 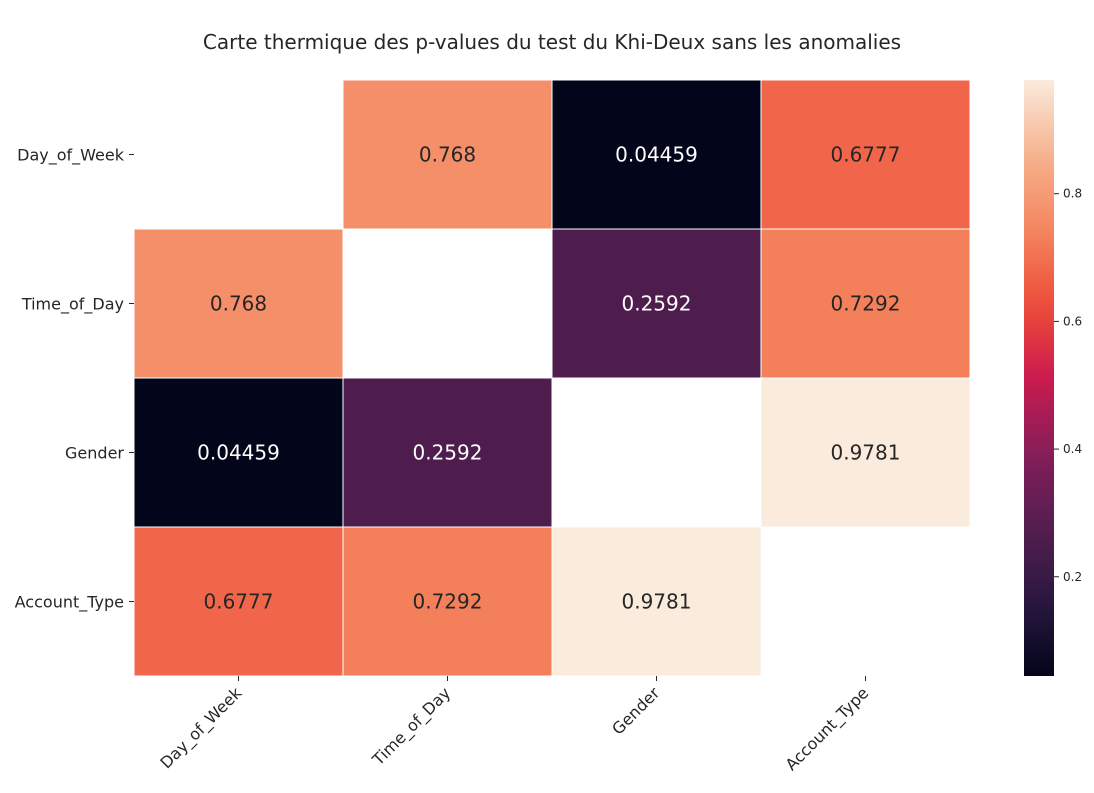 I want to click on colorbar-tick-label: 0.2, so click(x=1072, y=577).